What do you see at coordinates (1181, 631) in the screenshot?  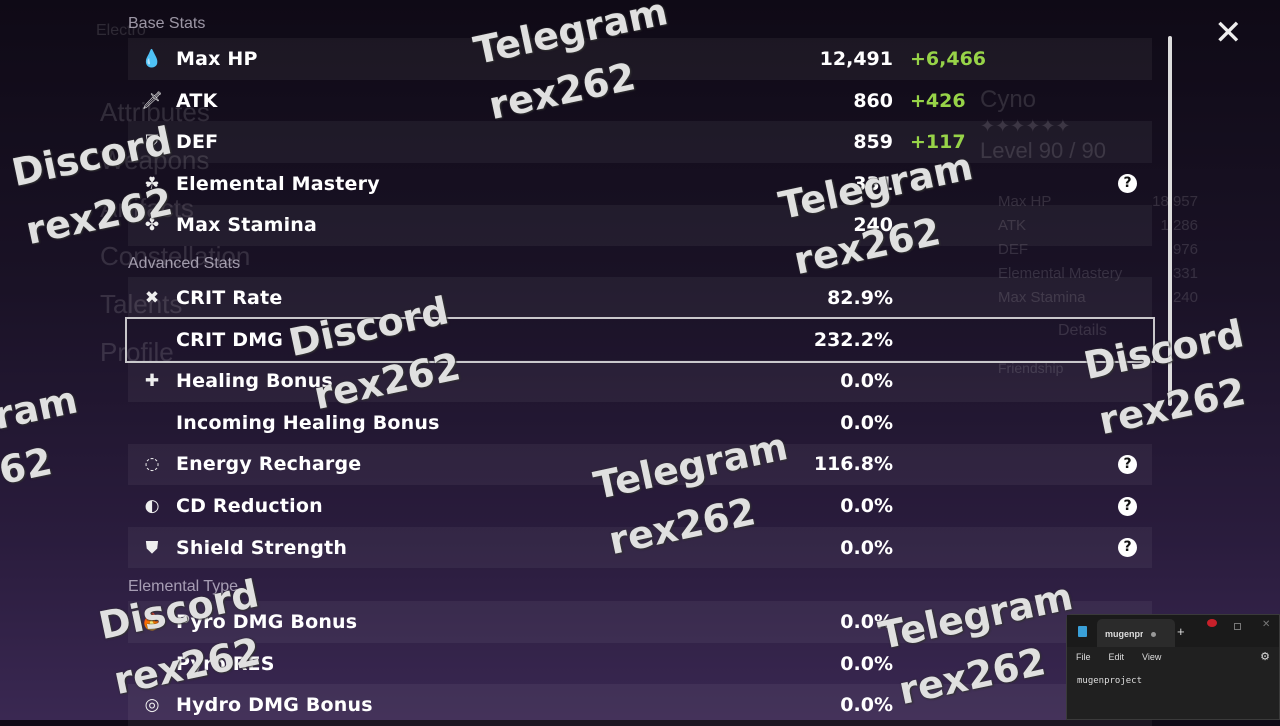 I see `new-tab-button: +` at bounding box center [1181, 631].